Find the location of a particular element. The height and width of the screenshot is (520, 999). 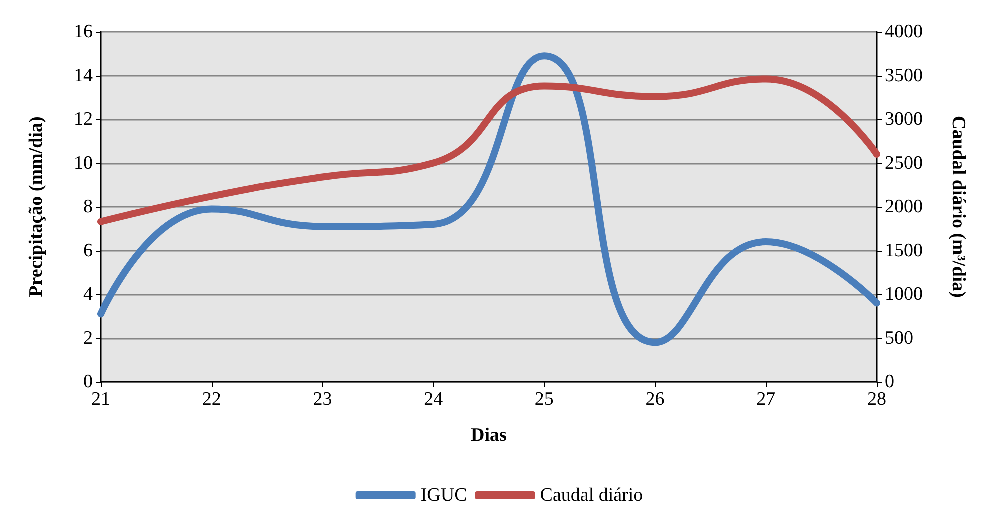

y-tick-label: 4 is located at coordinates (89, 294).